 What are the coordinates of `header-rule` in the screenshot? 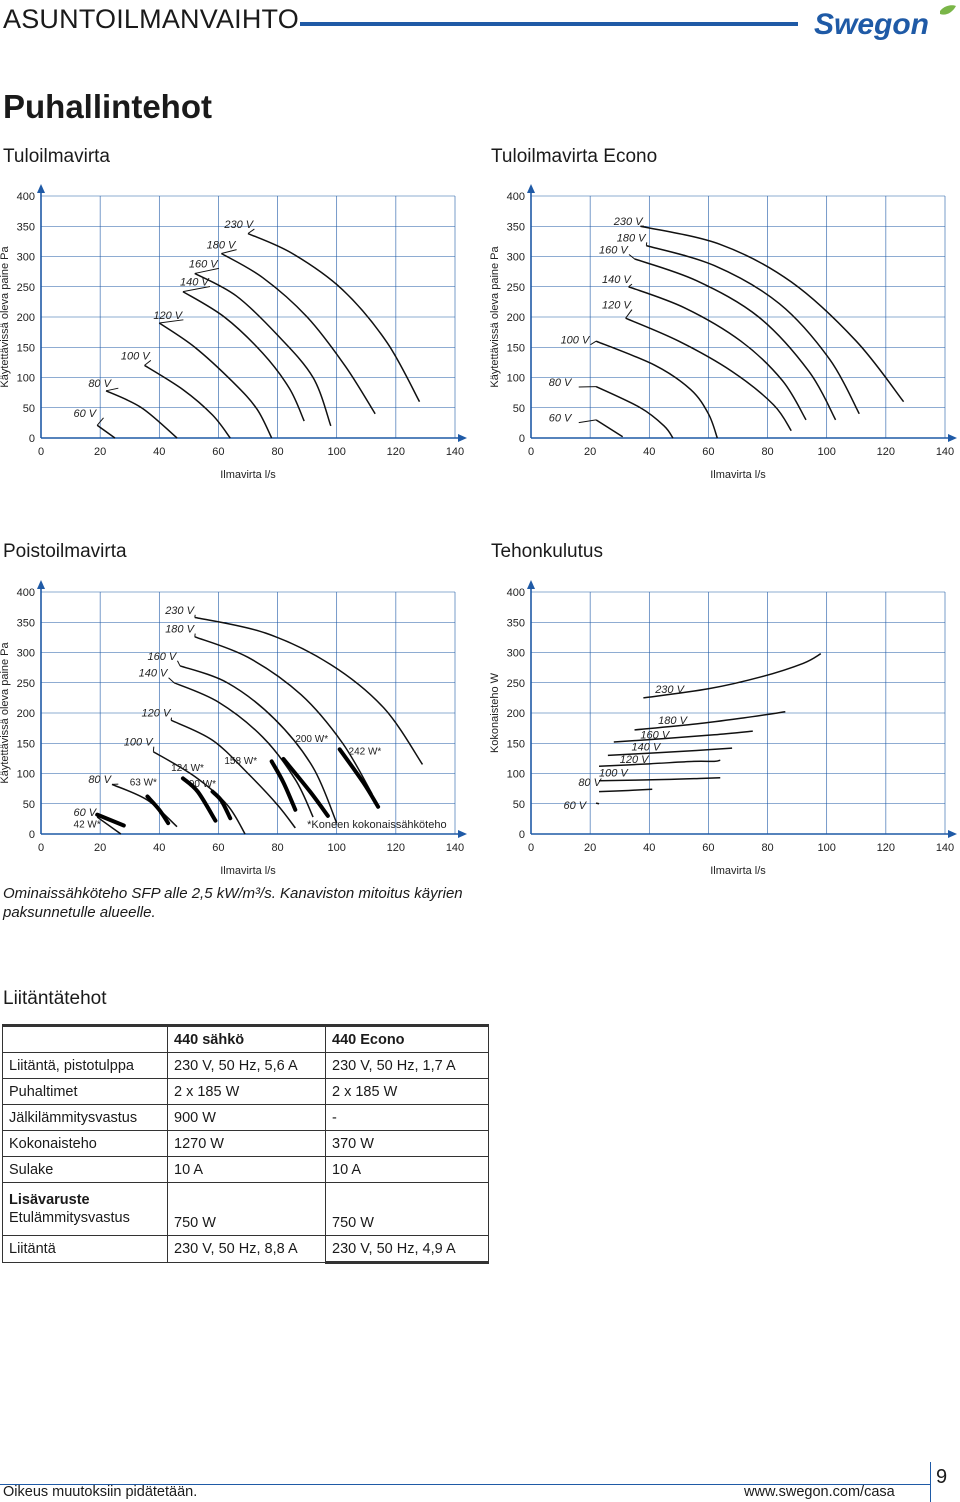 It's located at (549, 24).